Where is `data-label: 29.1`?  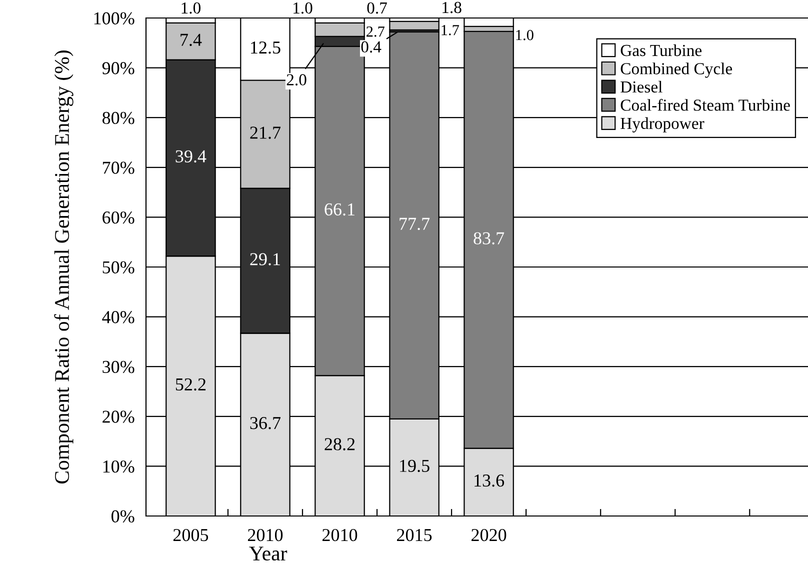
data-label: 29.1 is located at coordinates (265, 259).